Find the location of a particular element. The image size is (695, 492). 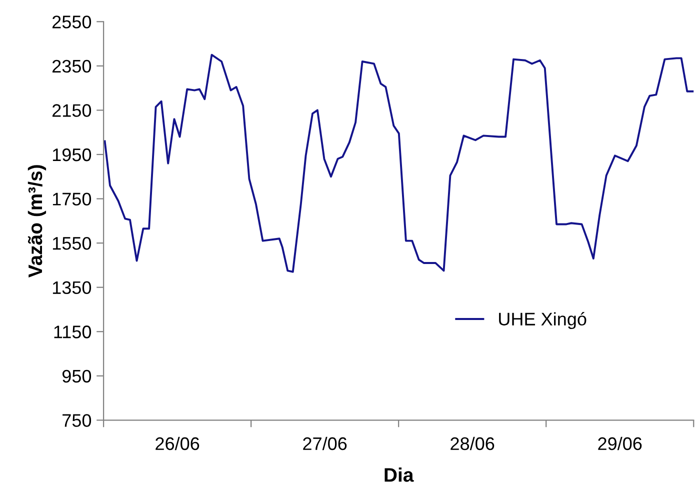

y-tick-label: 1750 is located at coordinates (72, 199).